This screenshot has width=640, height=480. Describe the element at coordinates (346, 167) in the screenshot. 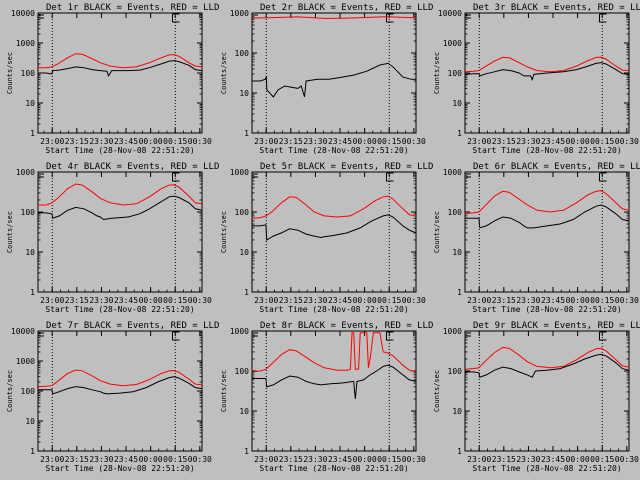

I see `panel-title: Det 5r BLACK = Events, RED = LLD` at that location.